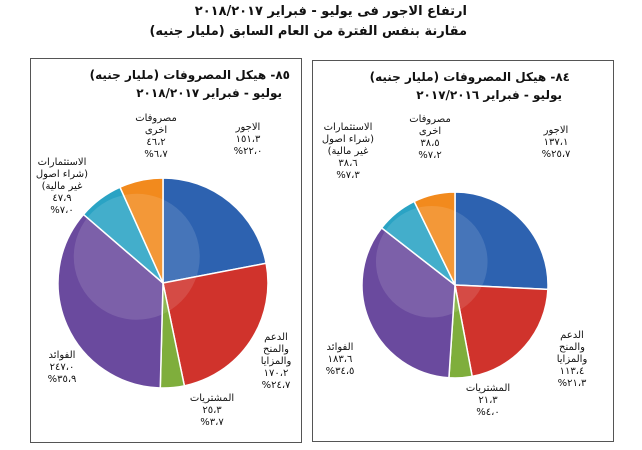  What do you see at coordinates (469, 77) in the screenshot?
I see `chart-title: ٨٤- هيكل المصروفات (مليار جنيه)` at bounding box center [469, 77].